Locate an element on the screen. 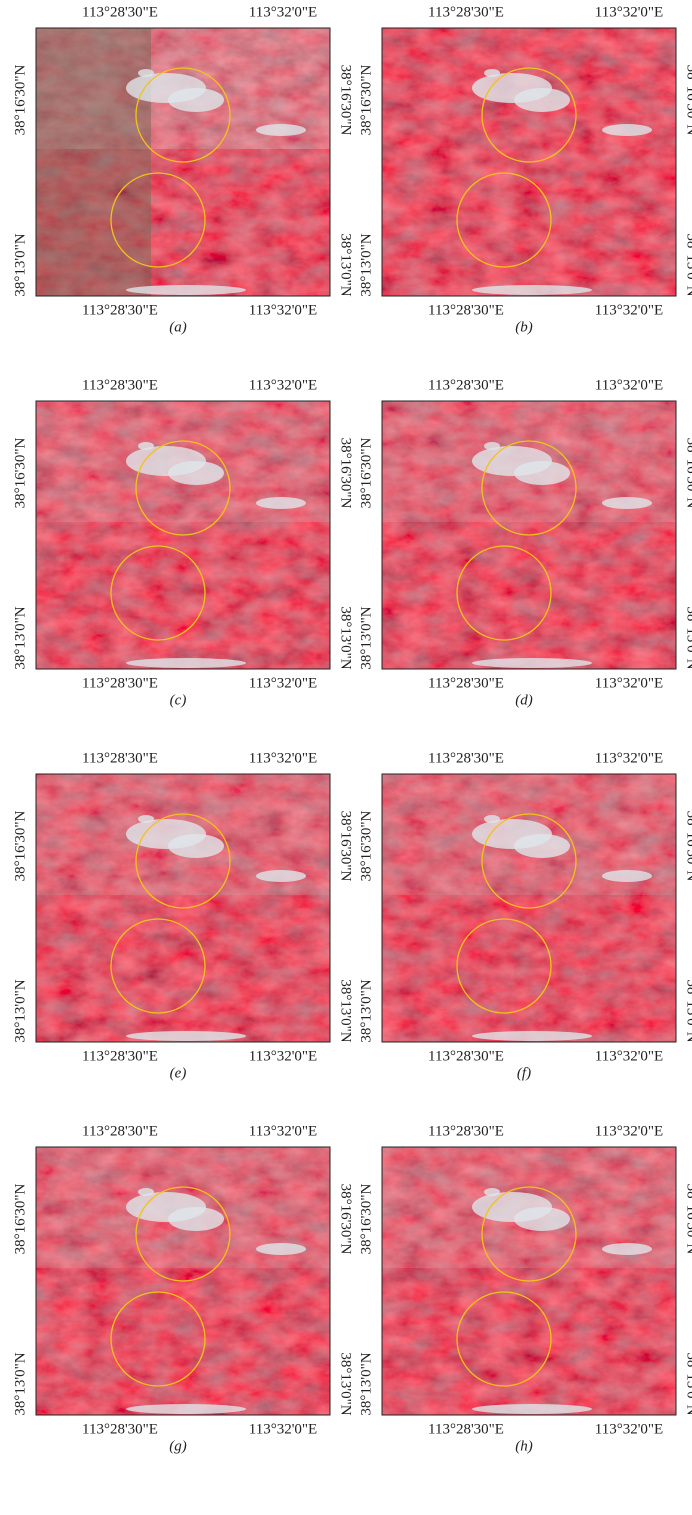  panel-caption: (e) is located at coordinates (178, 1073).